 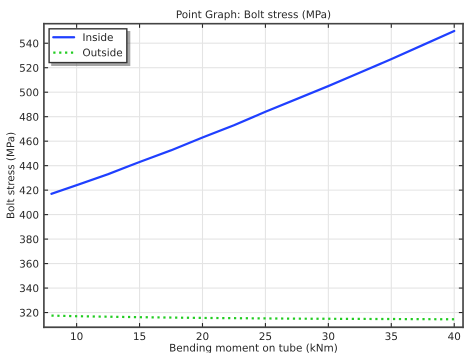 I want to click on y-tick-label: 480, so click(x=29, y=116).